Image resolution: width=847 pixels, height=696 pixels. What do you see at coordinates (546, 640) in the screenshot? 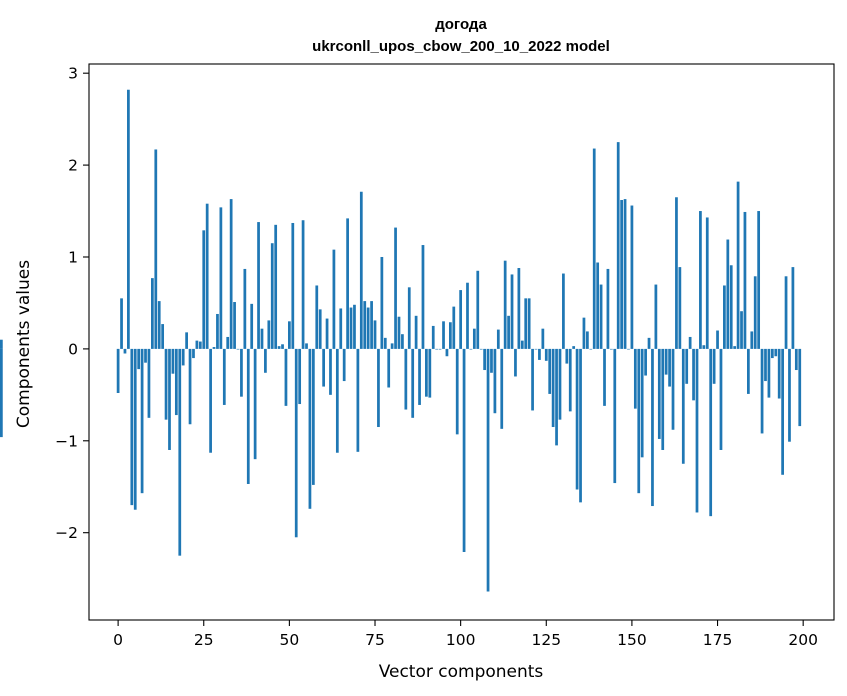
I see `x-tick-label-125: 125` at bounding box center [546, 640].